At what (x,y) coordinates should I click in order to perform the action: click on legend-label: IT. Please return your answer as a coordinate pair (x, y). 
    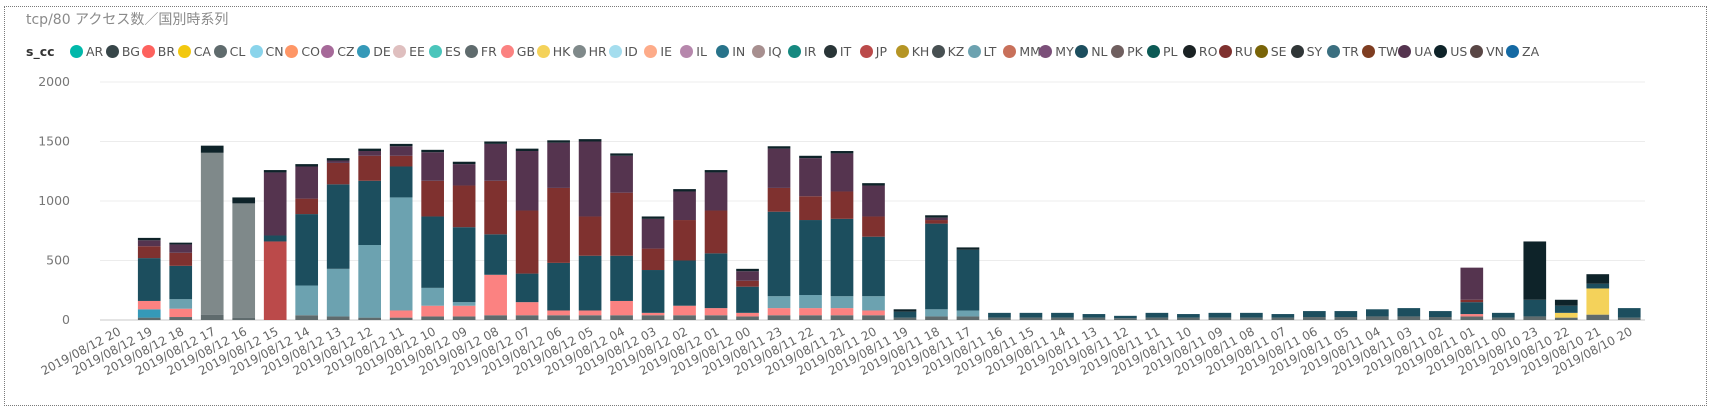
    Looking at the image, I should click on (845, 51).